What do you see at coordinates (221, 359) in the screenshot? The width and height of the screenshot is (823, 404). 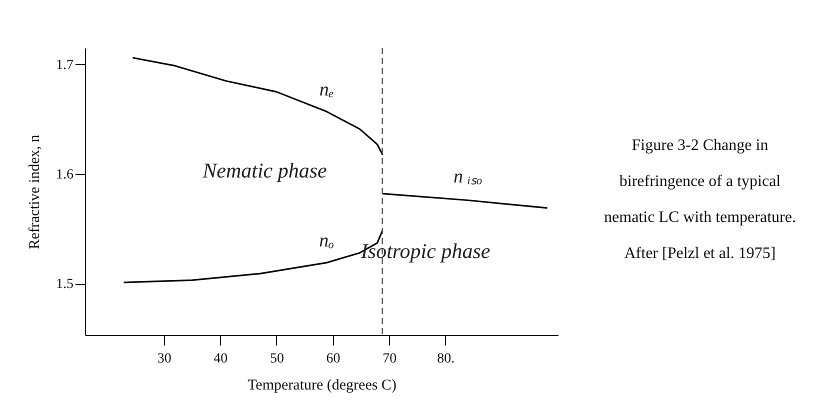 I see `x-tick-label: 40` at bounding box center [221, 359].